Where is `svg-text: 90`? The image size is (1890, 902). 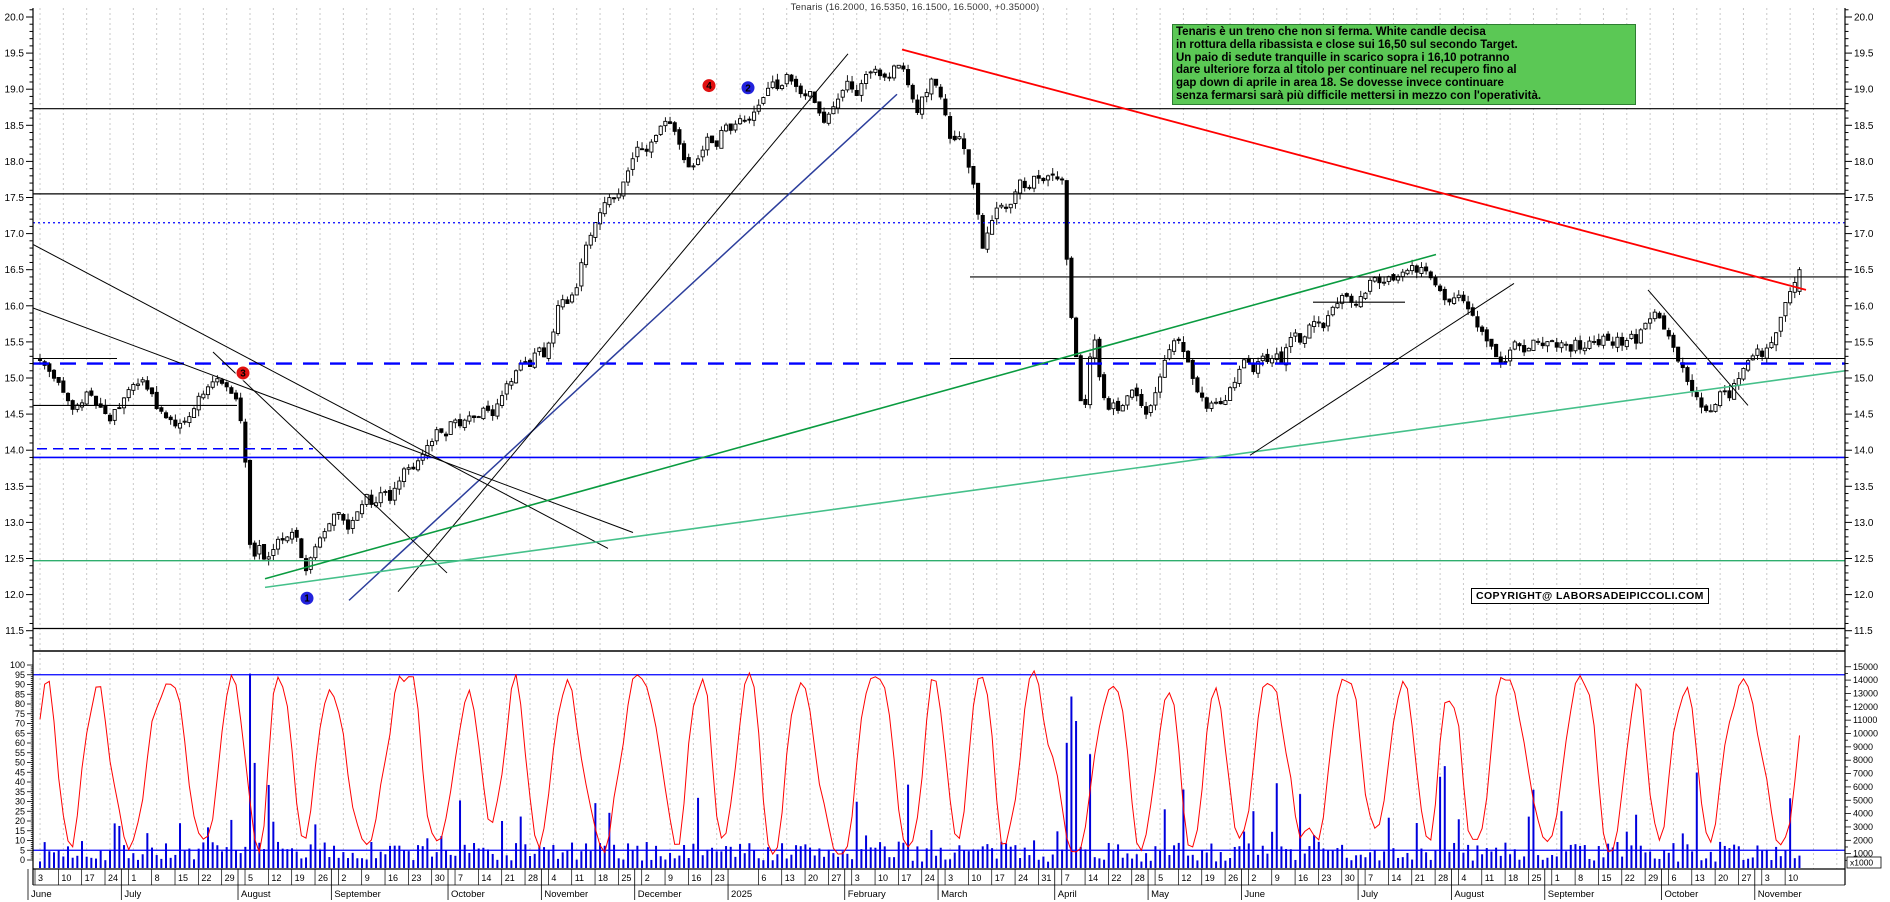 svg-text: 90 is located at coordinates (20, 685).